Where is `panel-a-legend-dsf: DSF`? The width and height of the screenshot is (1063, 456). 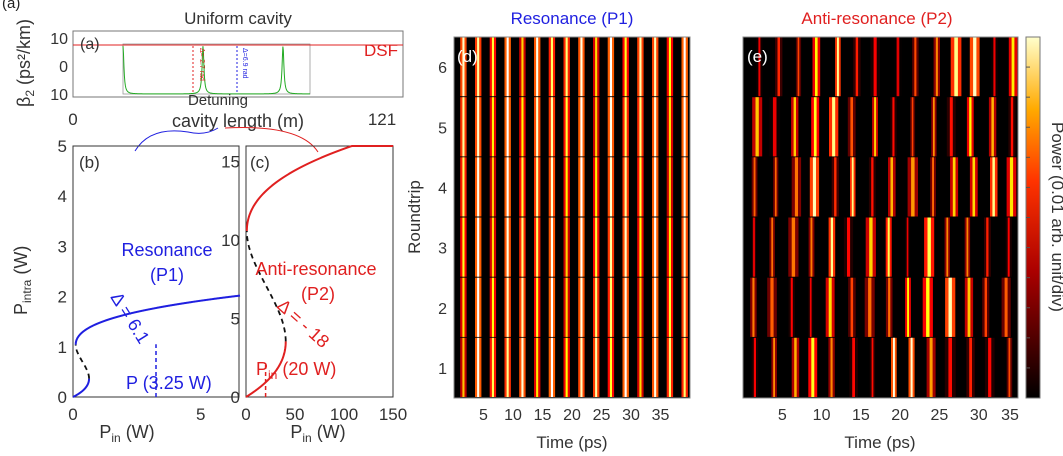
panel-a-legend-dsf: DSF is located at coordinates (381, 50).